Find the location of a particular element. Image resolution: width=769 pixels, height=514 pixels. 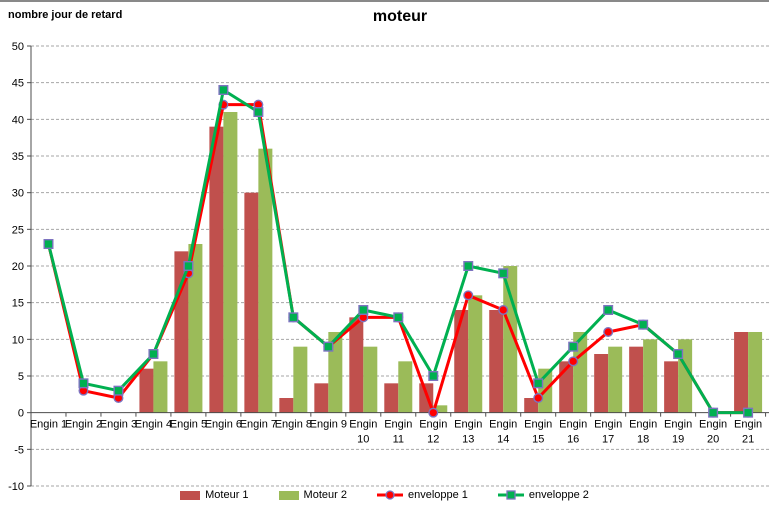

x-axis-tick-label: Engin 1 is located at coordinates (48, 425).